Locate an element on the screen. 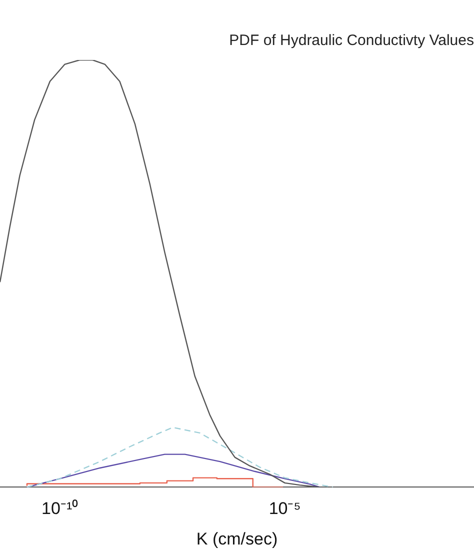 The width and height of the screenshot is (474, 556). x-tick-label: 10⁻¹⁰ is located at coordinates (60, 508).